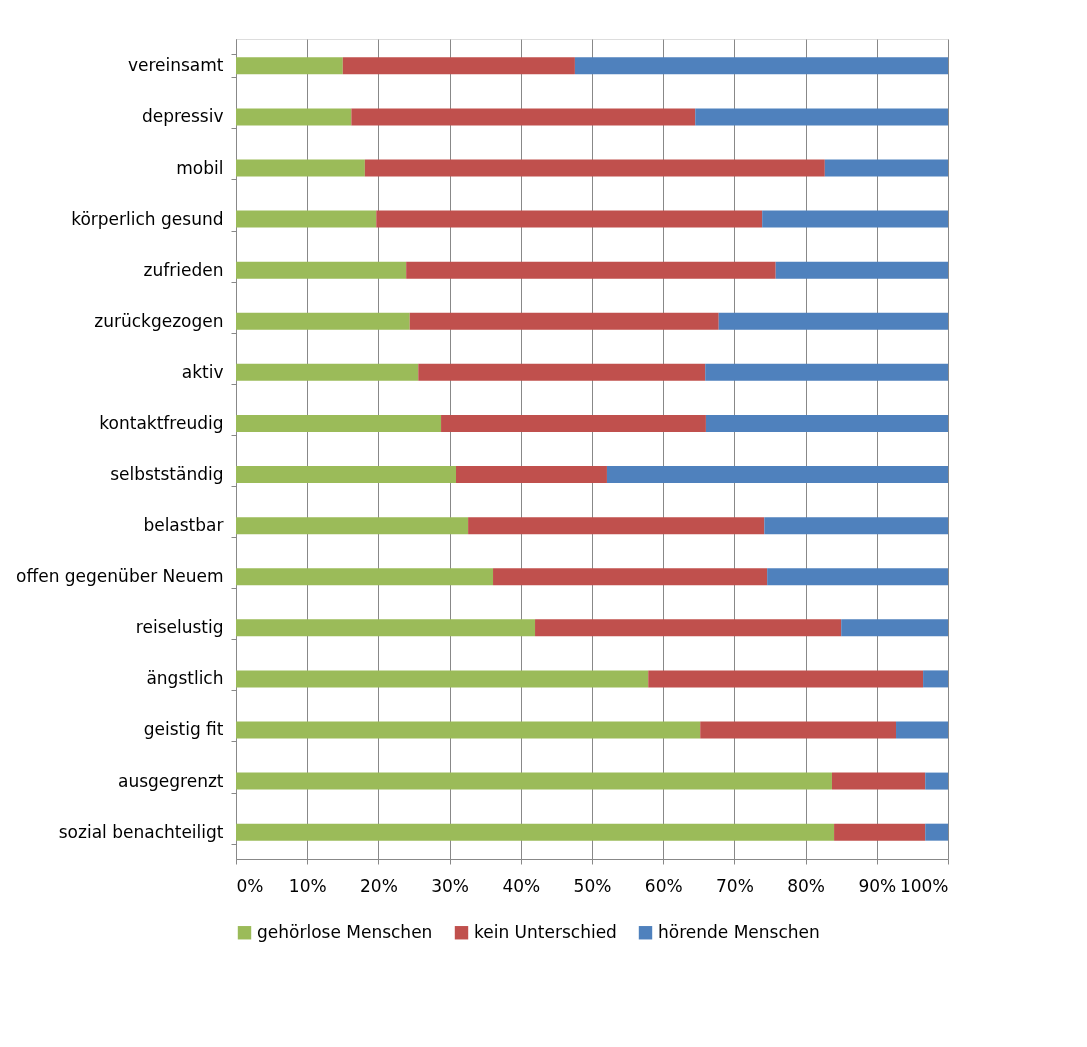  What do you see at coordinates (179, 627) in the screenshot?
I see `y-tick-label: reiselustig` at bounding box center [179, 627].